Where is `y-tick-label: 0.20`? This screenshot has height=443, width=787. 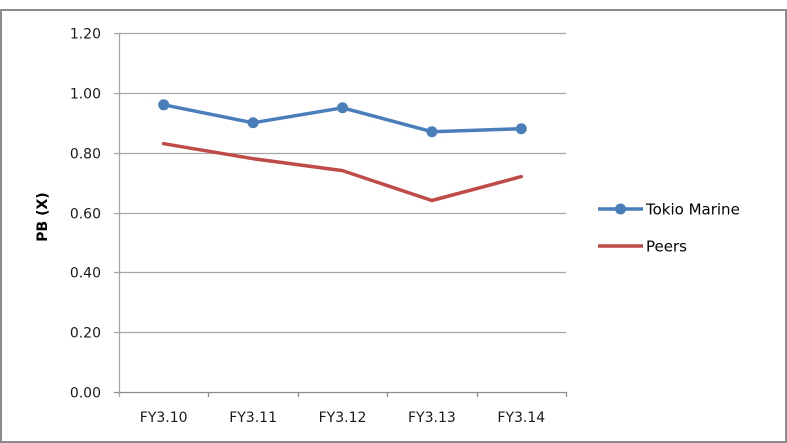 y-tick-label: 0.20 is located at coordinates (85, 334).